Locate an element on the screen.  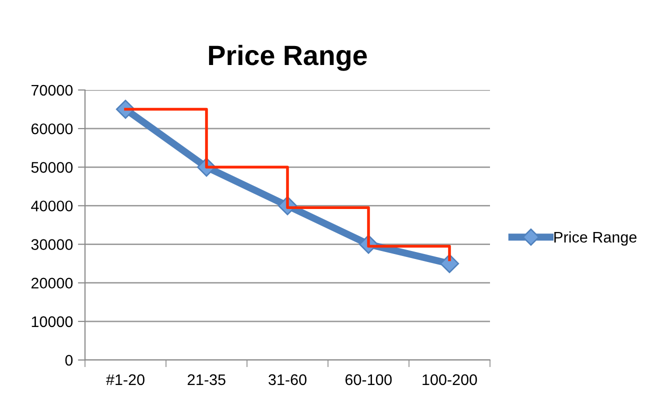
y-tick-label: 70000 is located at coordinates (52, 90).